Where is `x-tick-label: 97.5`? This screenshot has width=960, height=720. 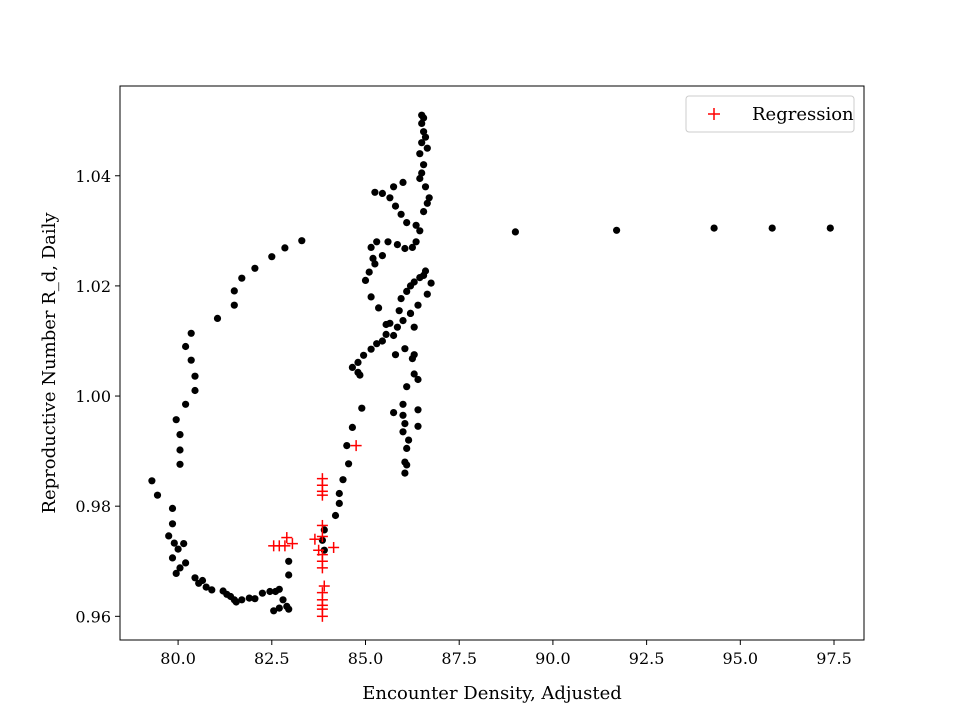 x-tick-label: 97.5 is located at coordinates (834, 658).